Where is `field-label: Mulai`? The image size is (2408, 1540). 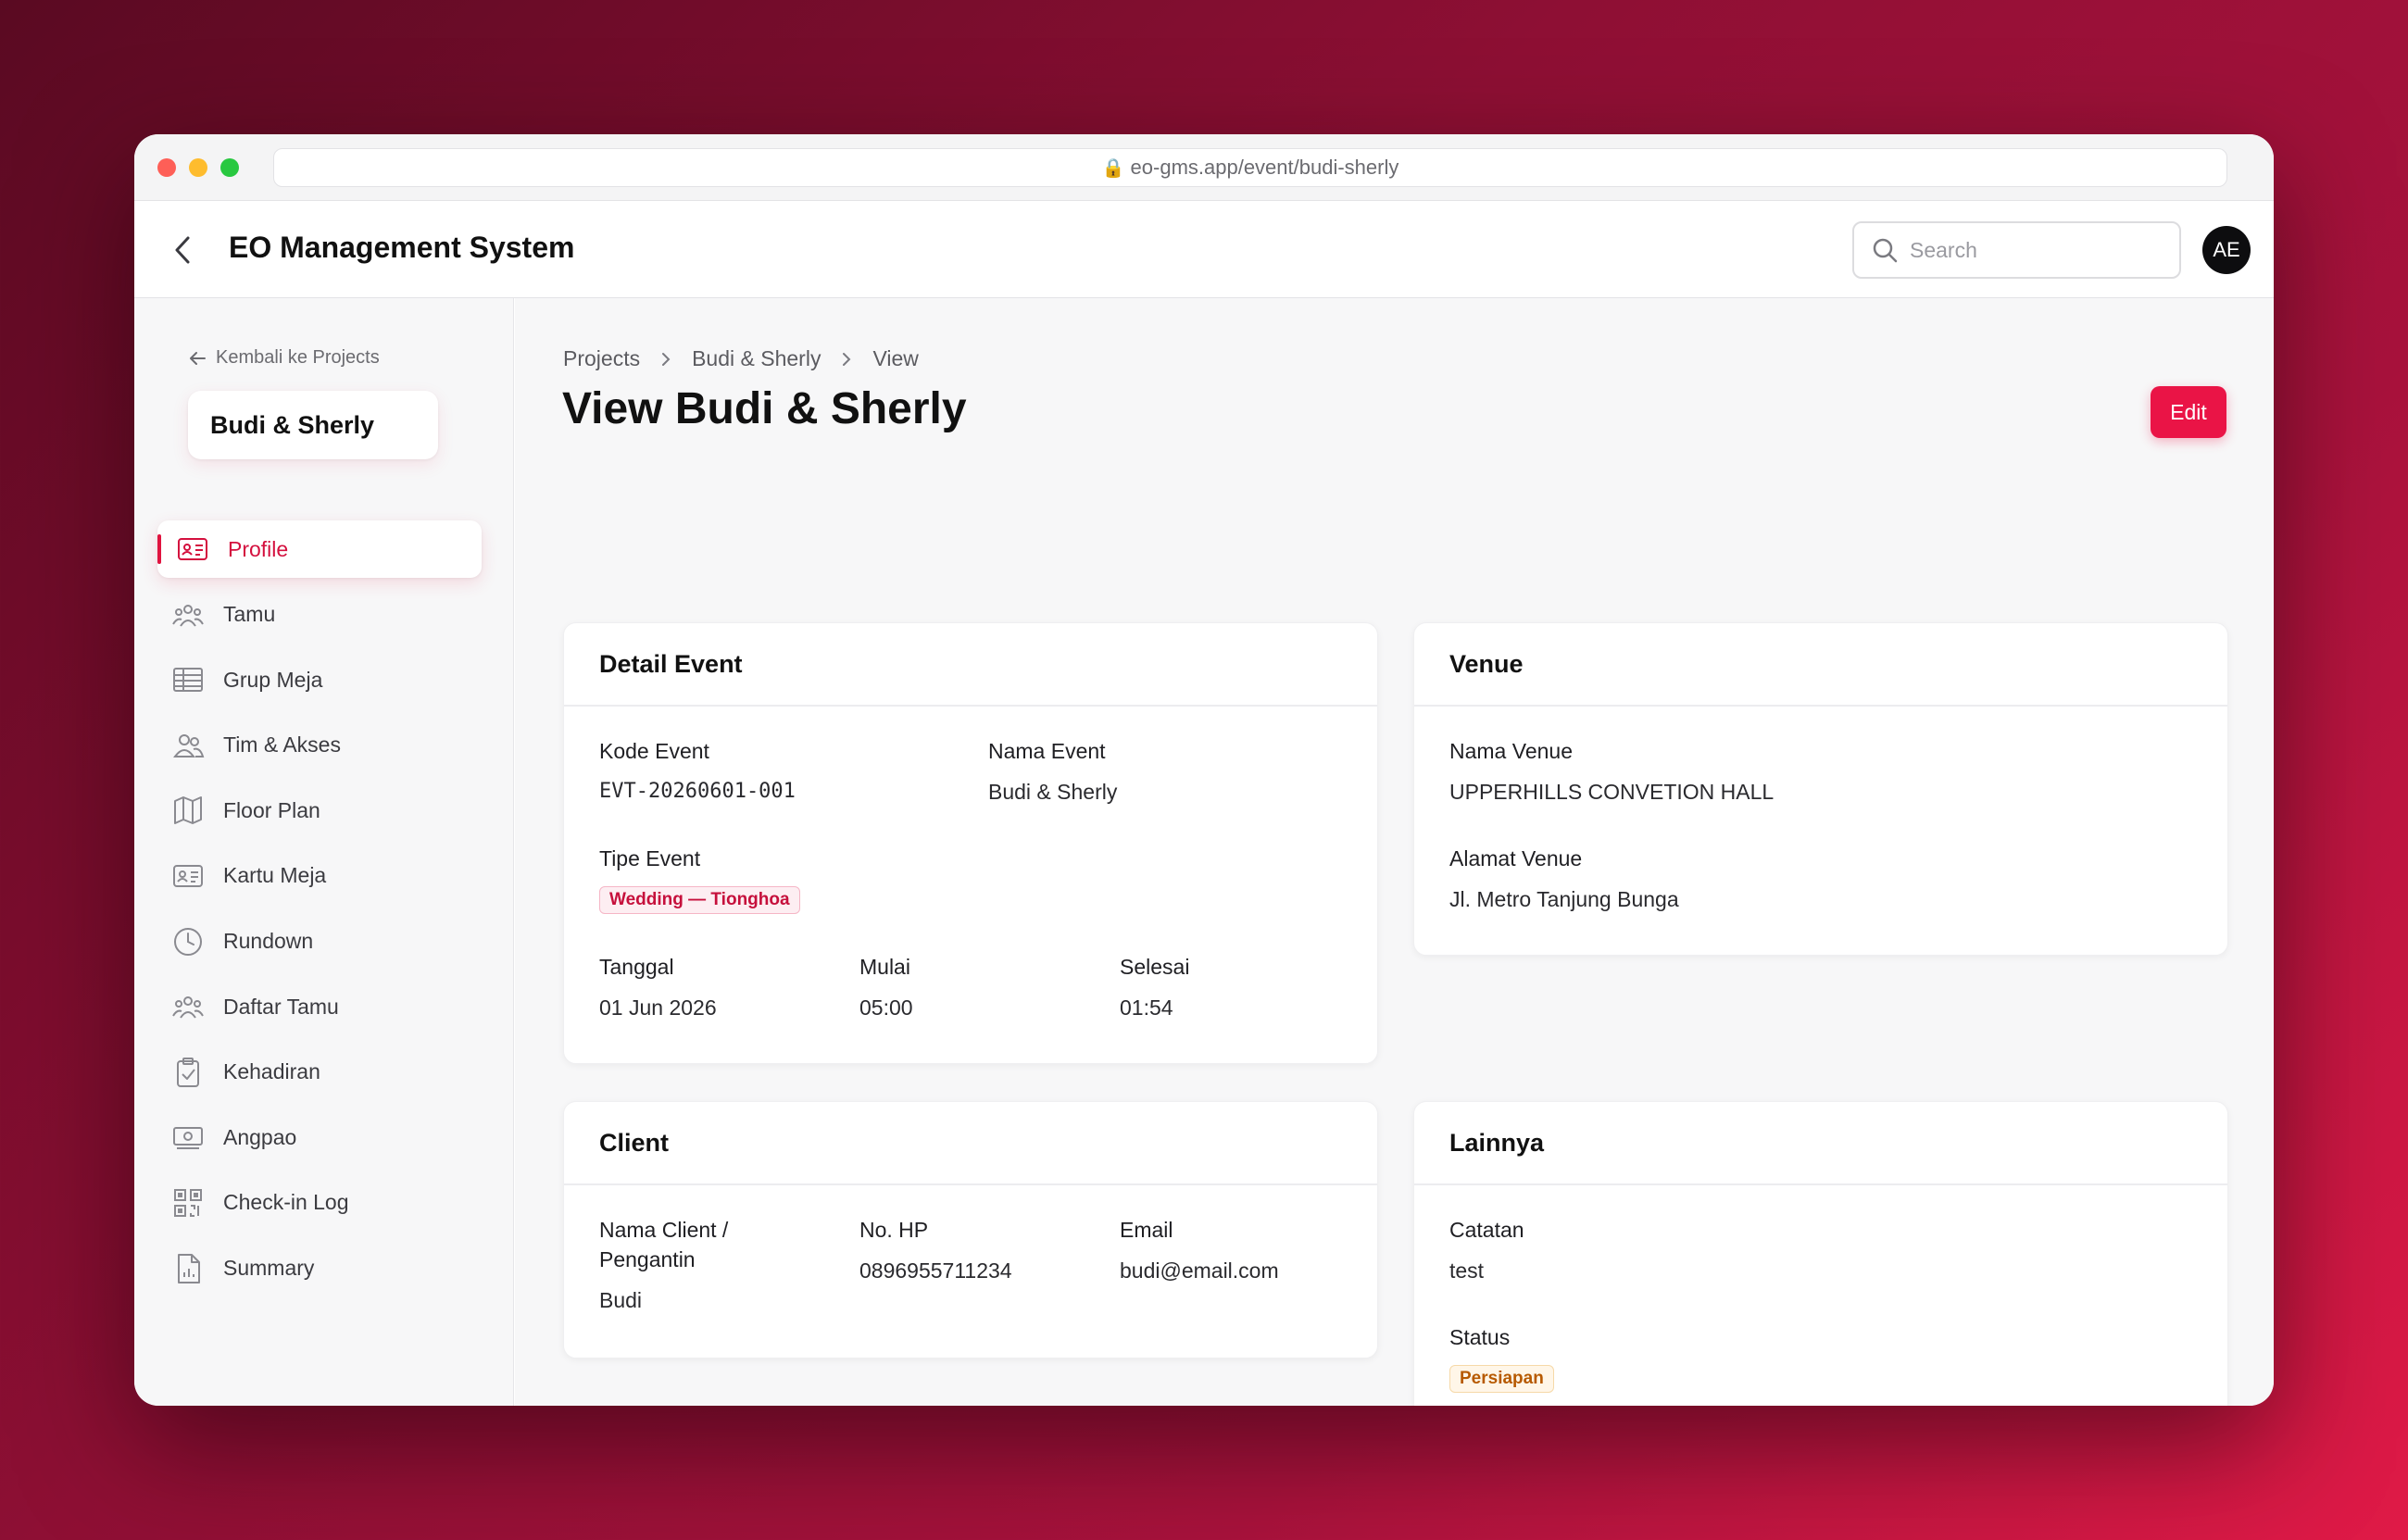
field-label: Mulai is located at coordinates (884, 967).